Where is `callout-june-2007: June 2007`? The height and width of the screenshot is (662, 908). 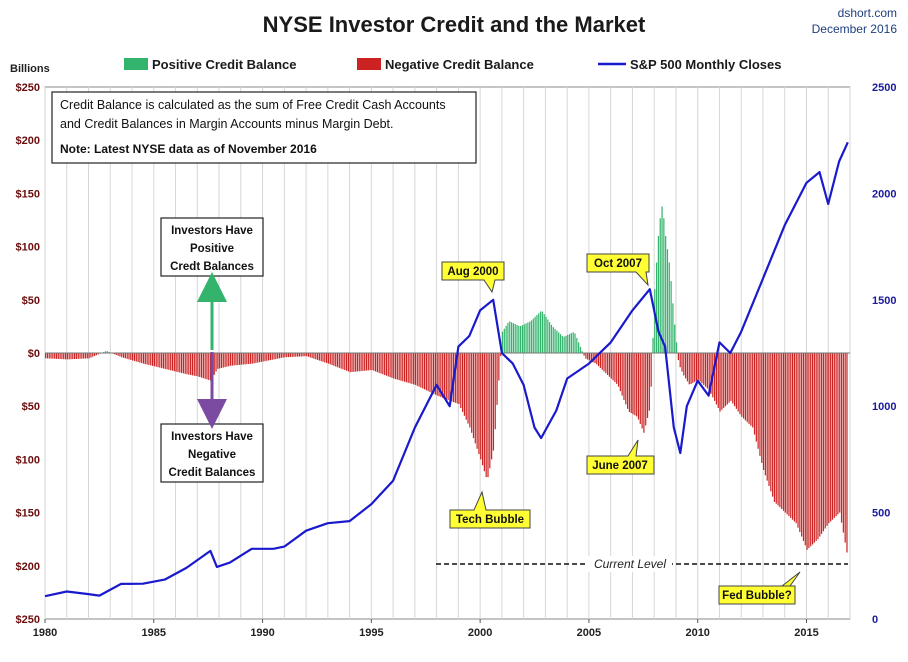
callout-june-2007: June 2007 is located at coordinates (620, 457).